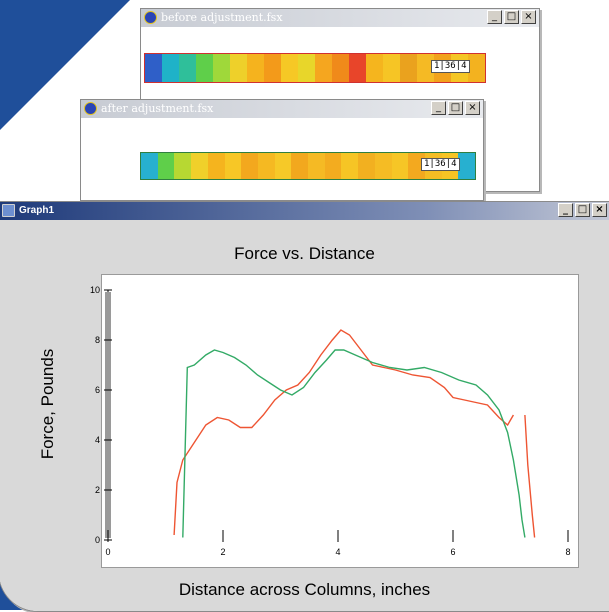 This screenshot has width=609, height=612. Describe the element at coordinates (282, 109) in the screenshot. I see `after-window-titlebar: after adjustment.fsx _ □ ×` at that location.